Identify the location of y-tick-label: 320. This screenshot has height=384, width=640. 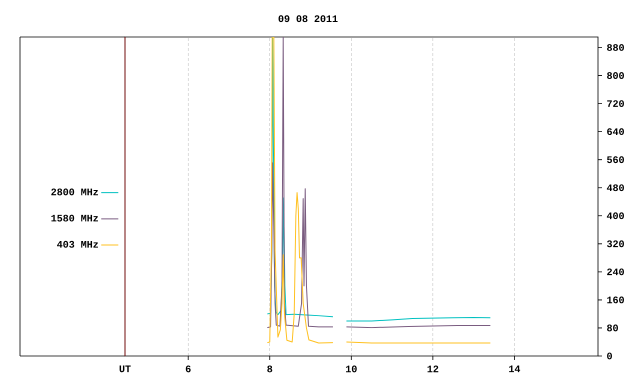
(615, 244).